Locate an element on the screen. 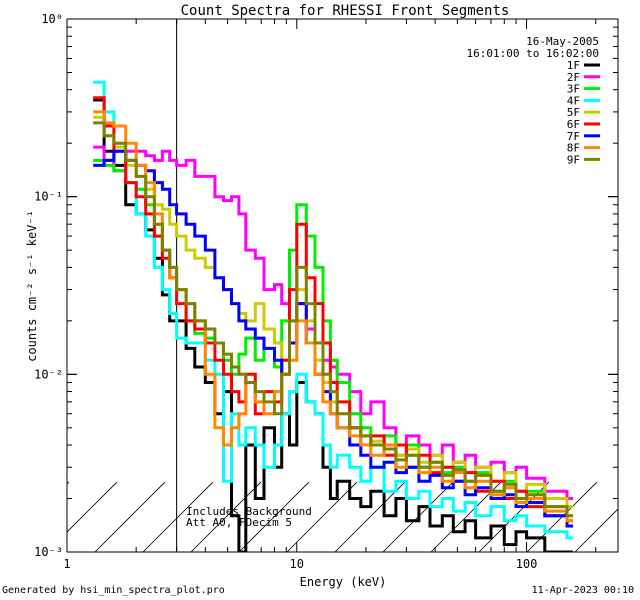 The image size is (640, 600). y-tick-label: 10⁰ is located at coordinates (52, 19).